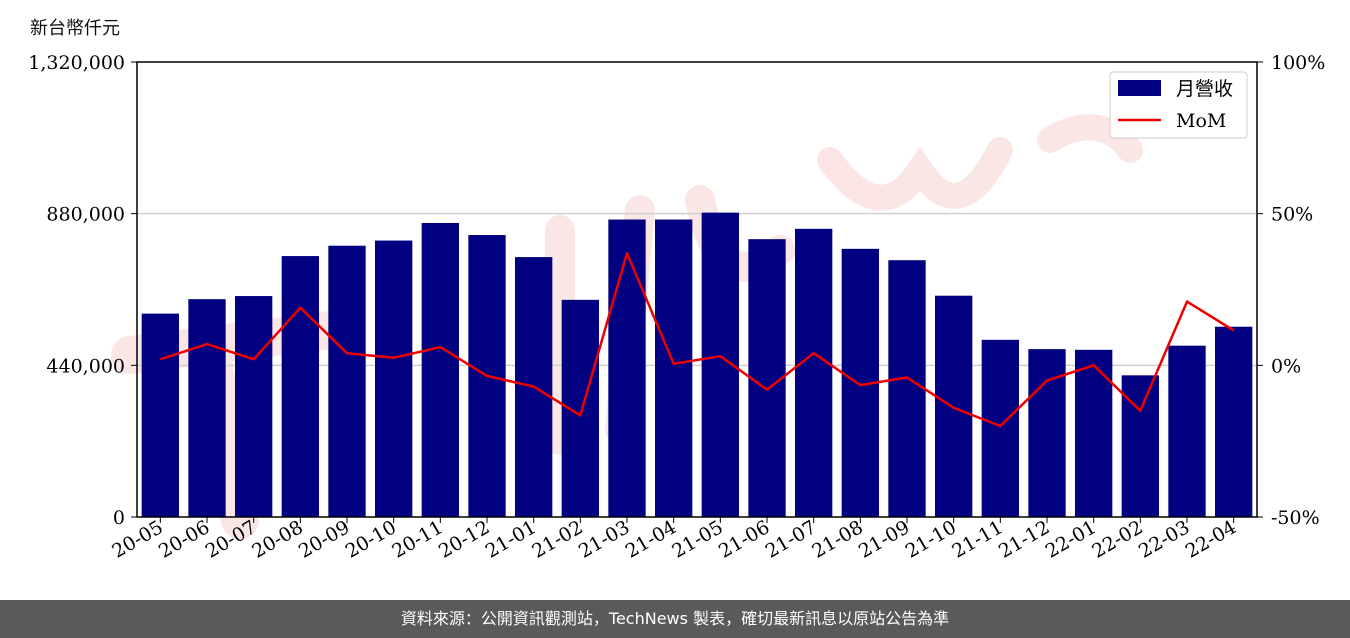  Describe the element at coordinates (837, 539) in the screenshot. I see `x-tick-label: 21-08` at that location.